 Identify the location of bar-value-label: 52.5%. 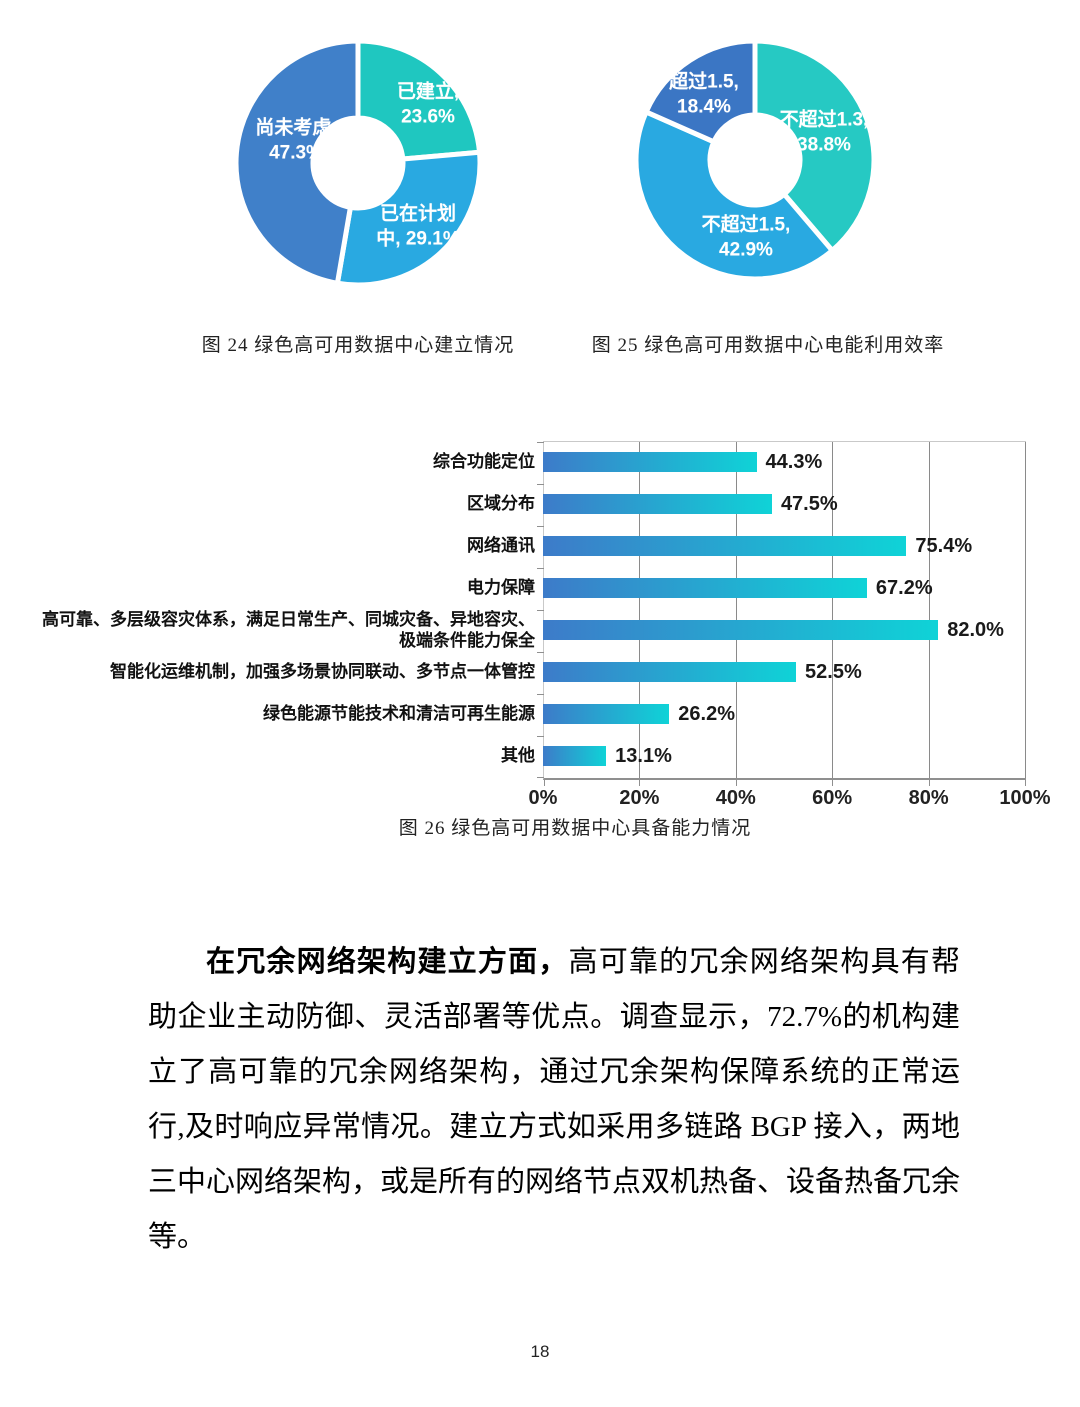
(833, 671).